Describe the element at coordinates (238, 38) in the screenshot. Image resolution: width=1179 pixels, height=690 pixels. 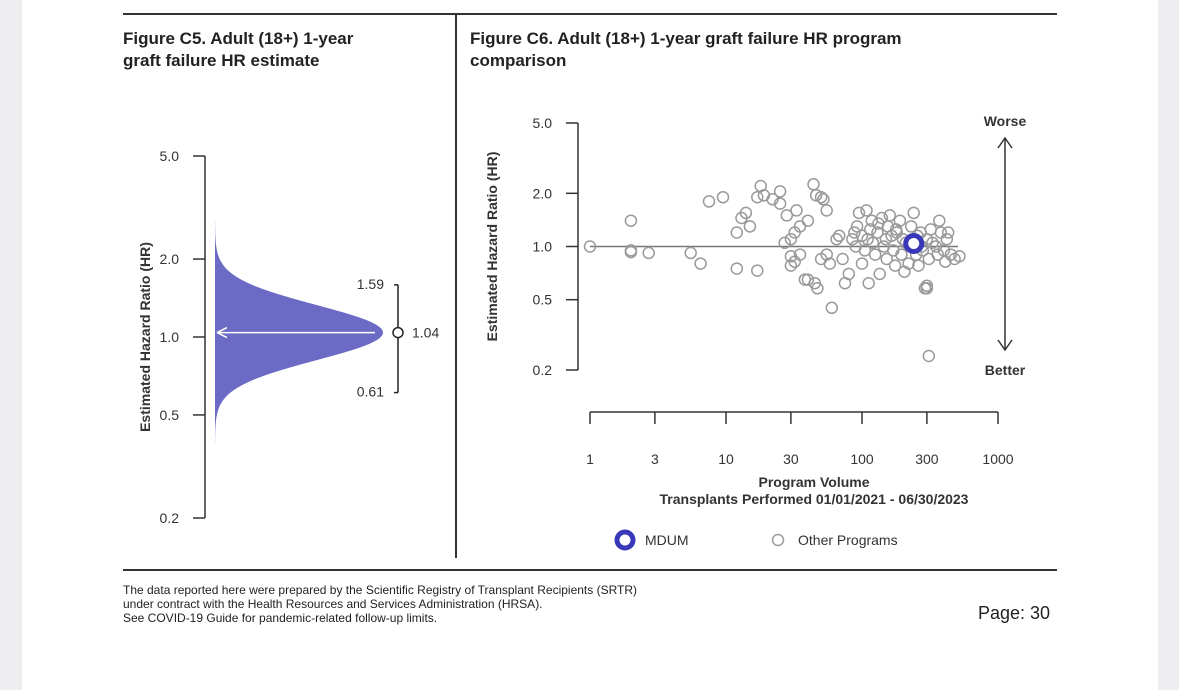
I see `figure-c5-title-line1: Figure C5. Adult (18+) 1-year` at that location.